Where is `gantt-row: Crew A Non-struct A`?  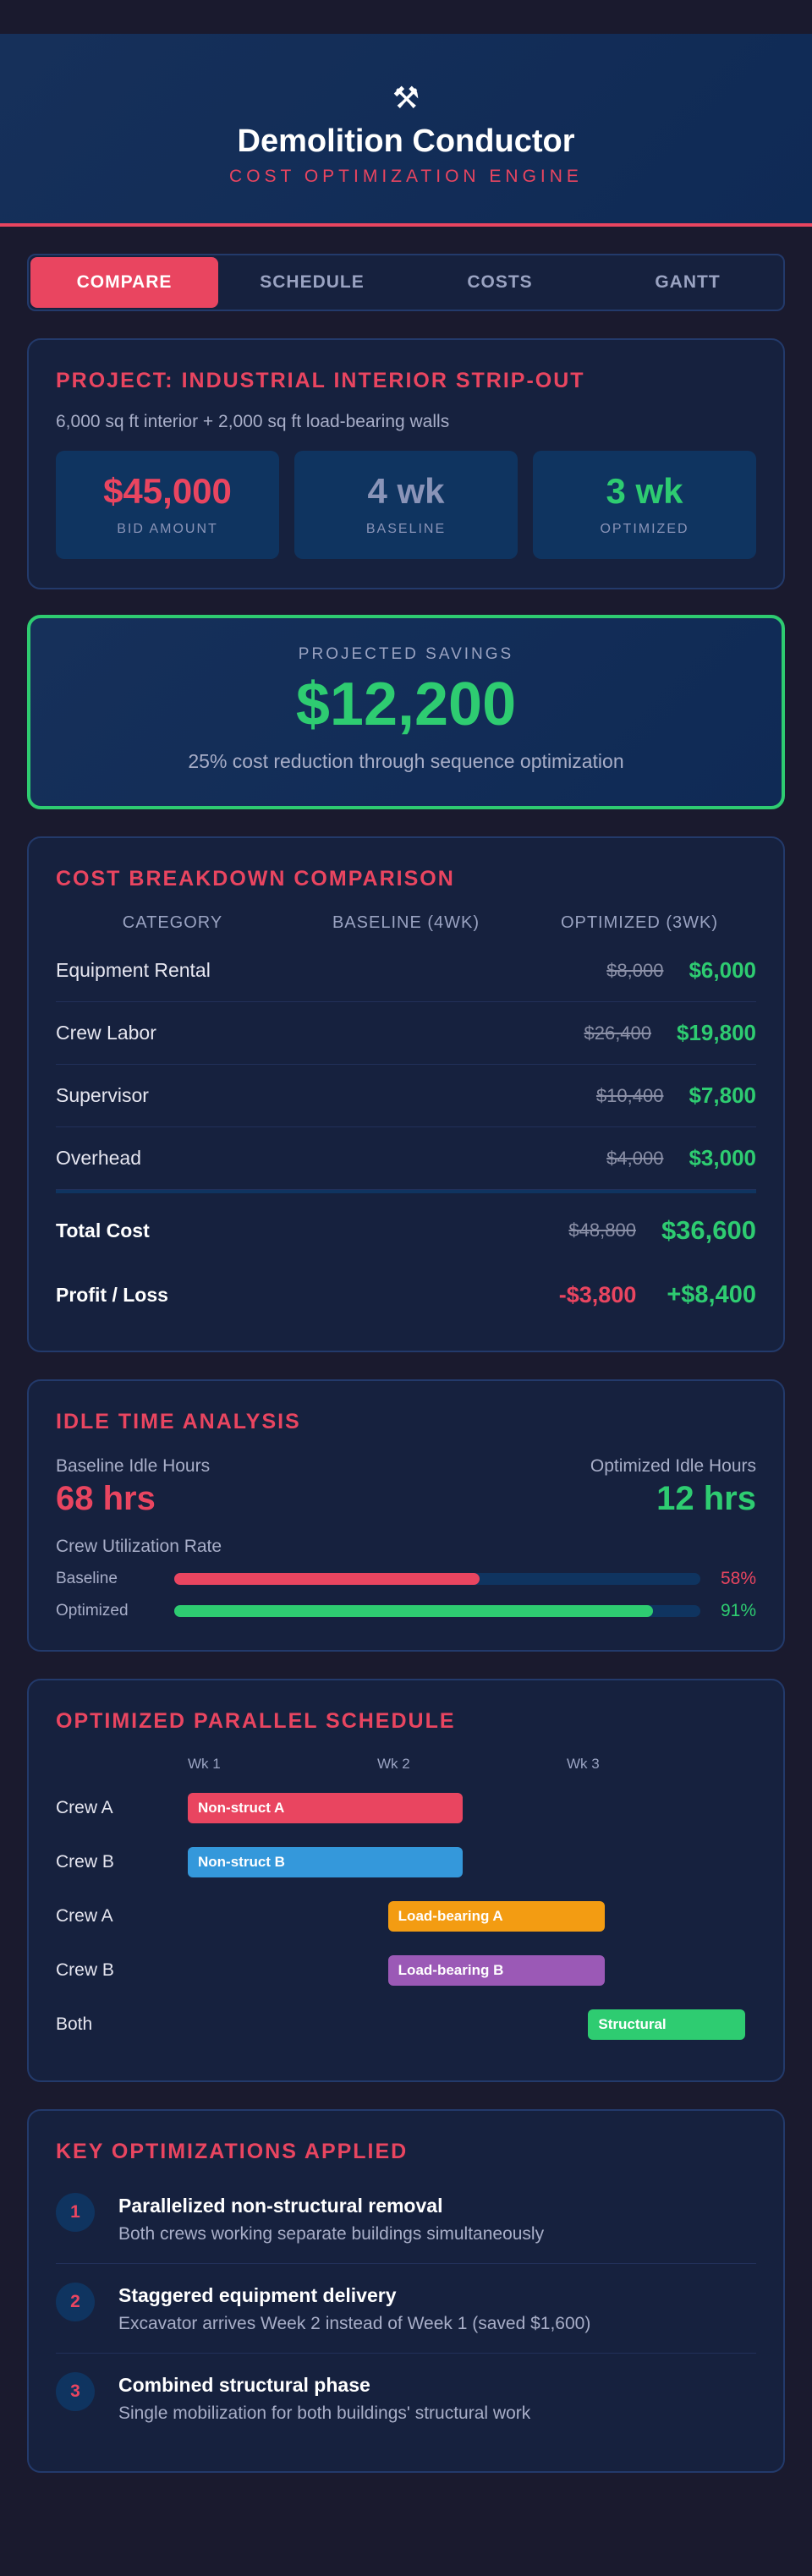 gantt-row: Crew A Non-struct A is located at coordinates (406, 1808).